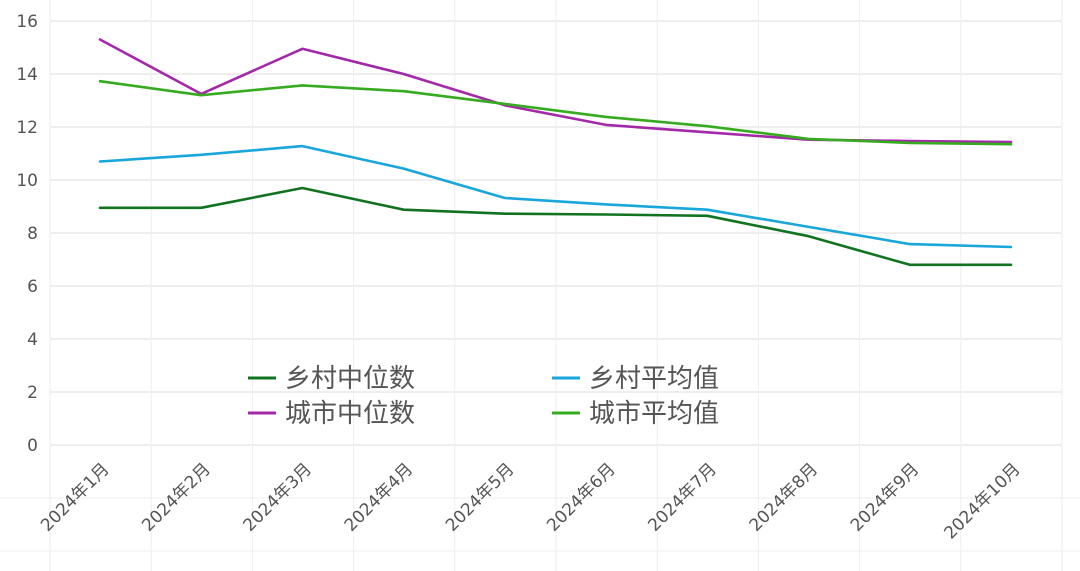  Describe the element at coordinates (654, 379) in the screenshot. I see `legend-label: 乡村平均值` at that location.